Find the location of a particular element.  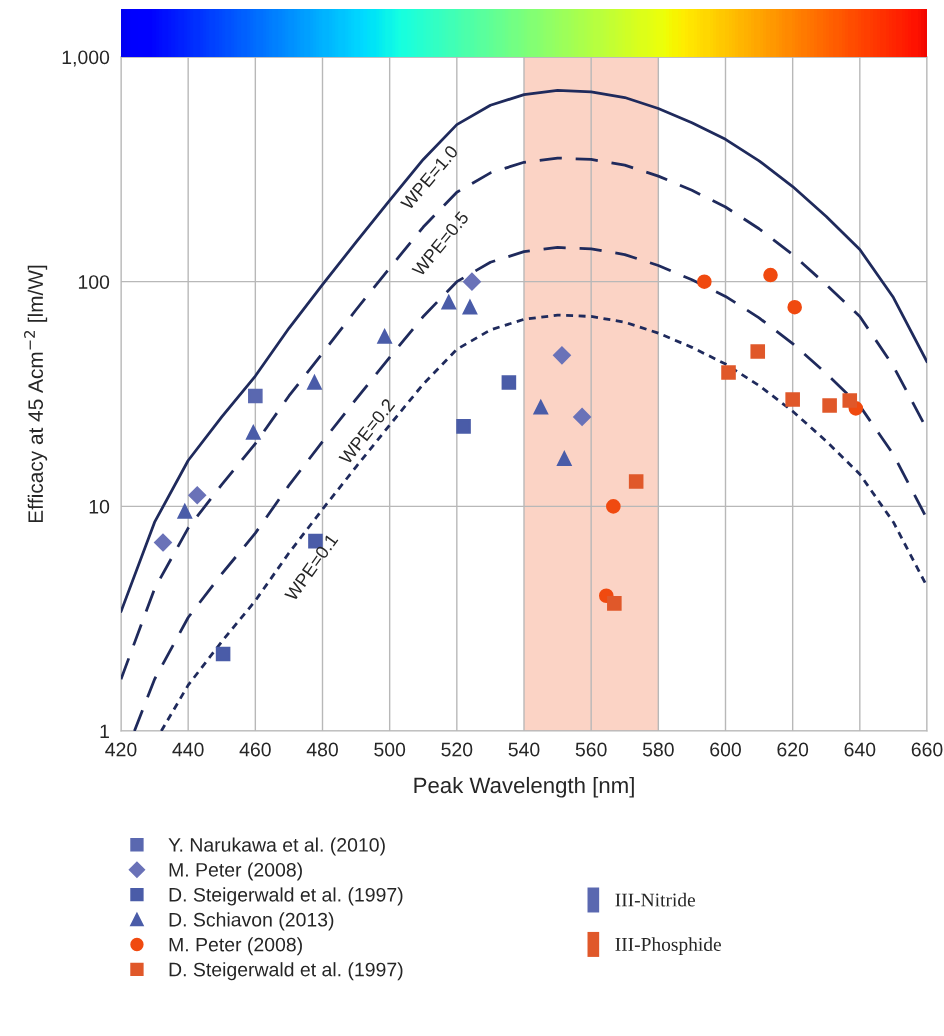

x-tick-label: 580 is located at coordinates (658, 749).